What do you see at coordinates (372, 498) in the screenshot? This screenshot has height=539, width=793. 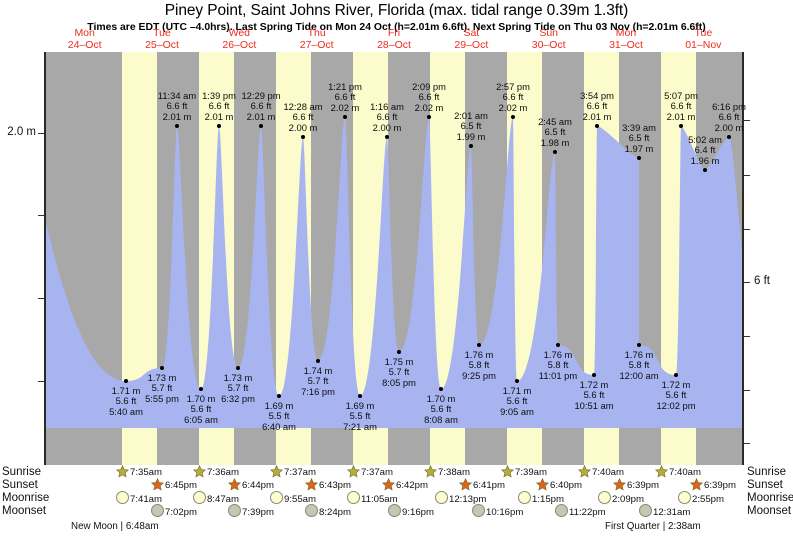 I see `moonrise-item: 11:05am` at bounding box center [372, 498].